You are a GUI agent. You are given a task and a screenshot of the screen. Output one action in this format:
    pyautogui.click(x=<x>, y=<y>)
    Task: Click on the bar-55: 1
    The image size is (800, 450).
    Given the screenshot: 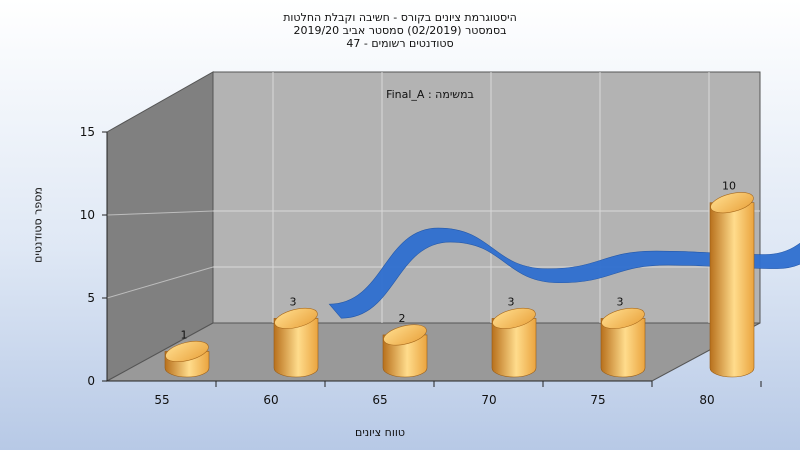 What is the action you would take?
    pyautogui.click(x=187, y=353)
    